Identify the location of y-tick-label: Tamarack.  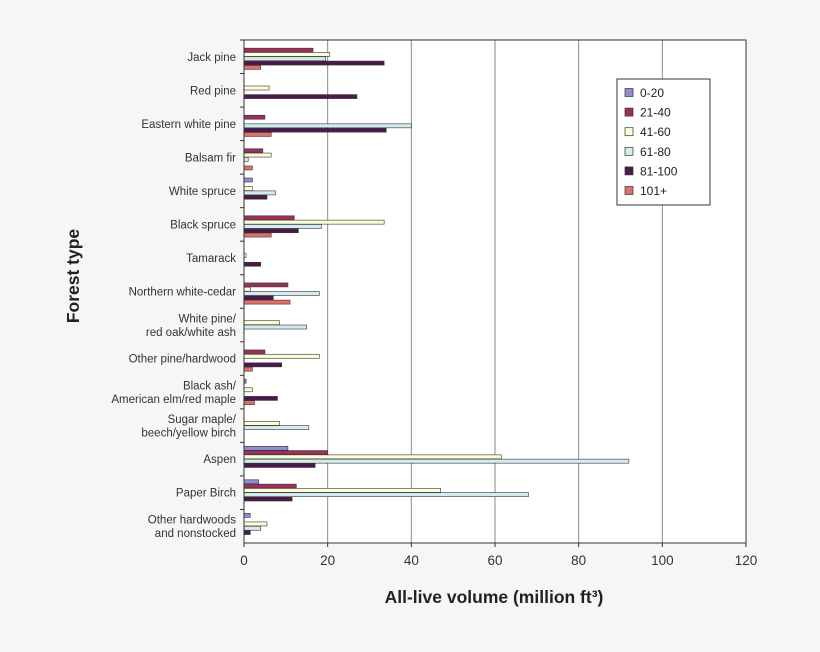
(211, 259).